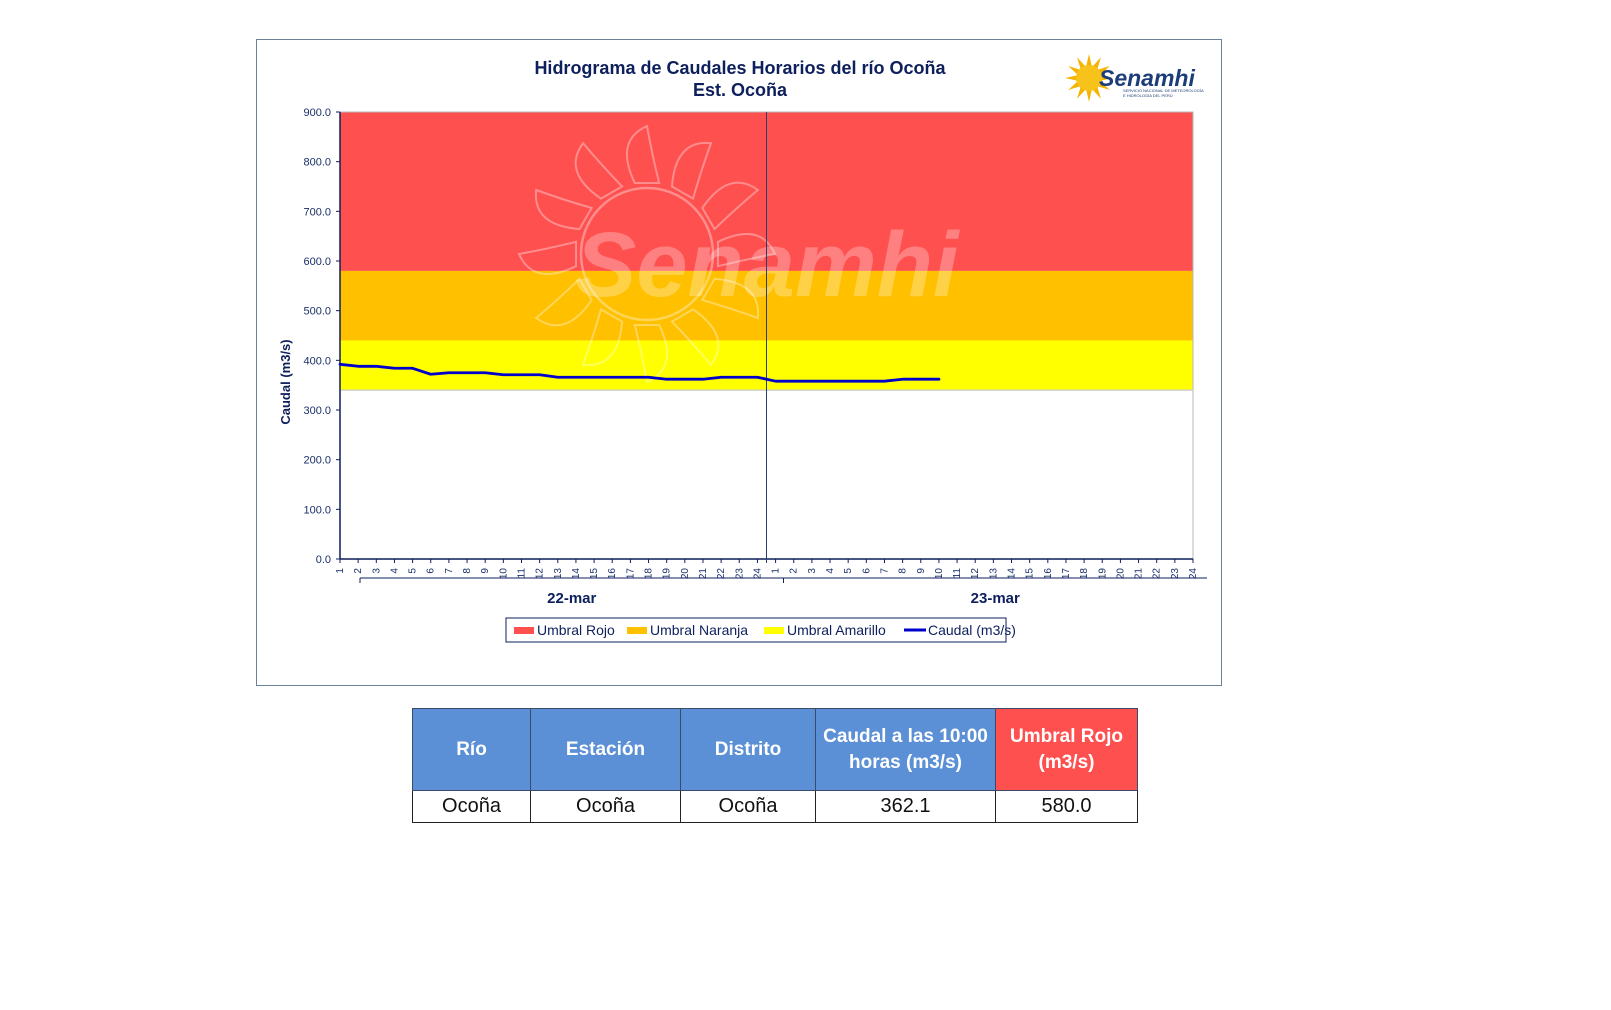 Image resolution: width=1611 pixels, height=1010 pixels. Describe the element at coordinates (903, 571) in the screenshot. I see `x-tick-label-31: 8` at that location.